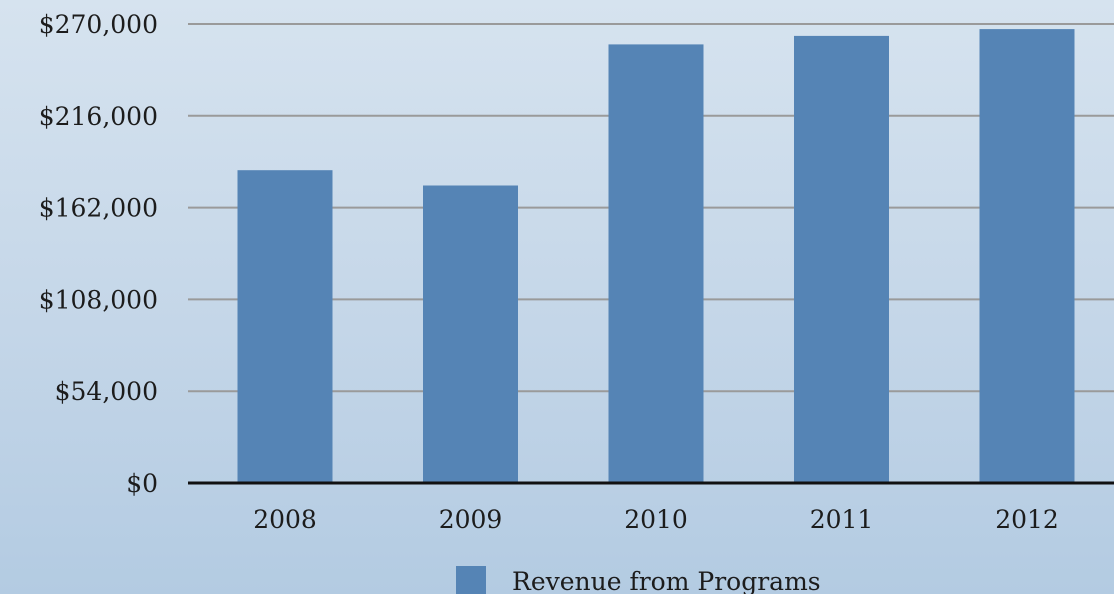  I want to click on legend: Revenue from Programs, so click(638, 580).